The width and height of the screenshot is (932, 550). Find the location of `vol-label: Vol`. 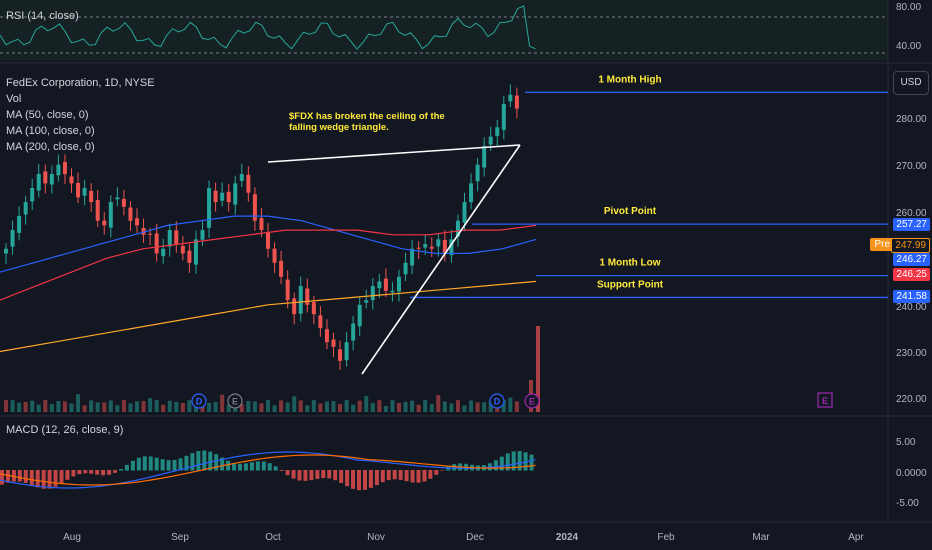

vol-label: Vol is located at coordinates (14, 99).